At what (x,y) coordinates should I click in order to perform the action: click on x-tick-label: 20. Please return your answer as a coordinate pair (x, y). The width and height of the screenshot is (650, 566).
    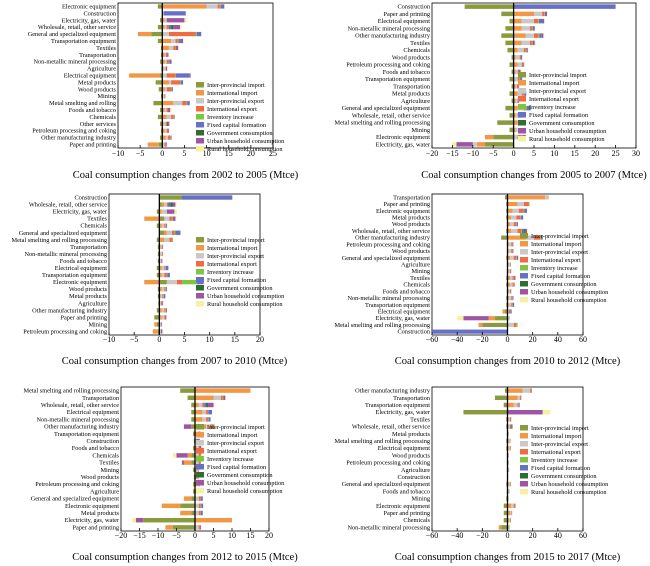
    Looking at the image, I should click on (595, 153).